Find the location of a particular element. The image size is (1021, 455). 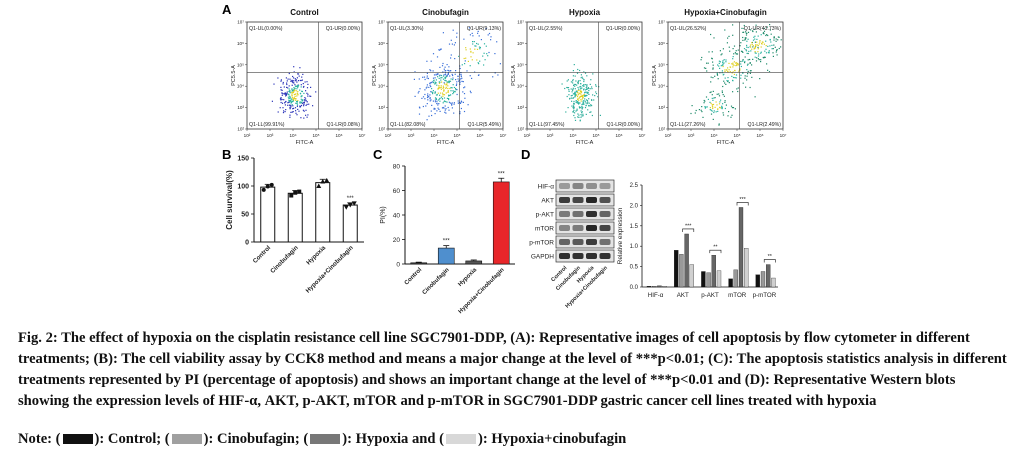

y-tick-label: 10² is located at coordinates (661, 129).